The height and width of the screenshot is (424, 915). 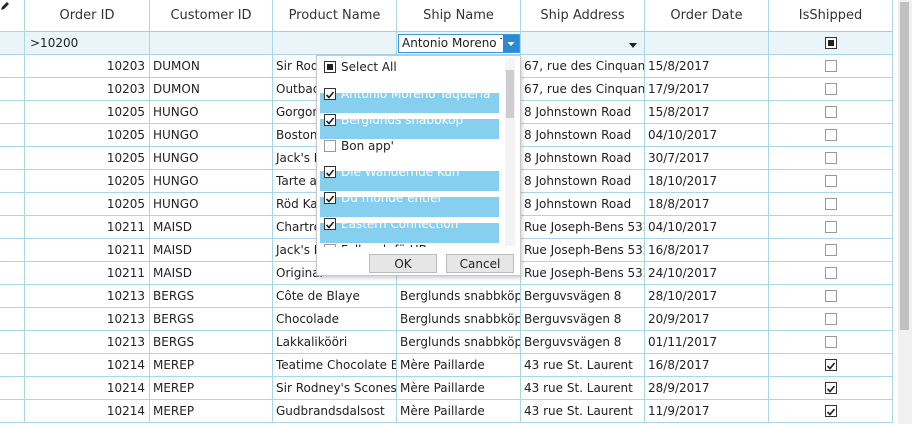 What do you see at coordinates (707, 16) in the screenshot?
I see `column-header: Order Date` at bounding box center [707, 16].